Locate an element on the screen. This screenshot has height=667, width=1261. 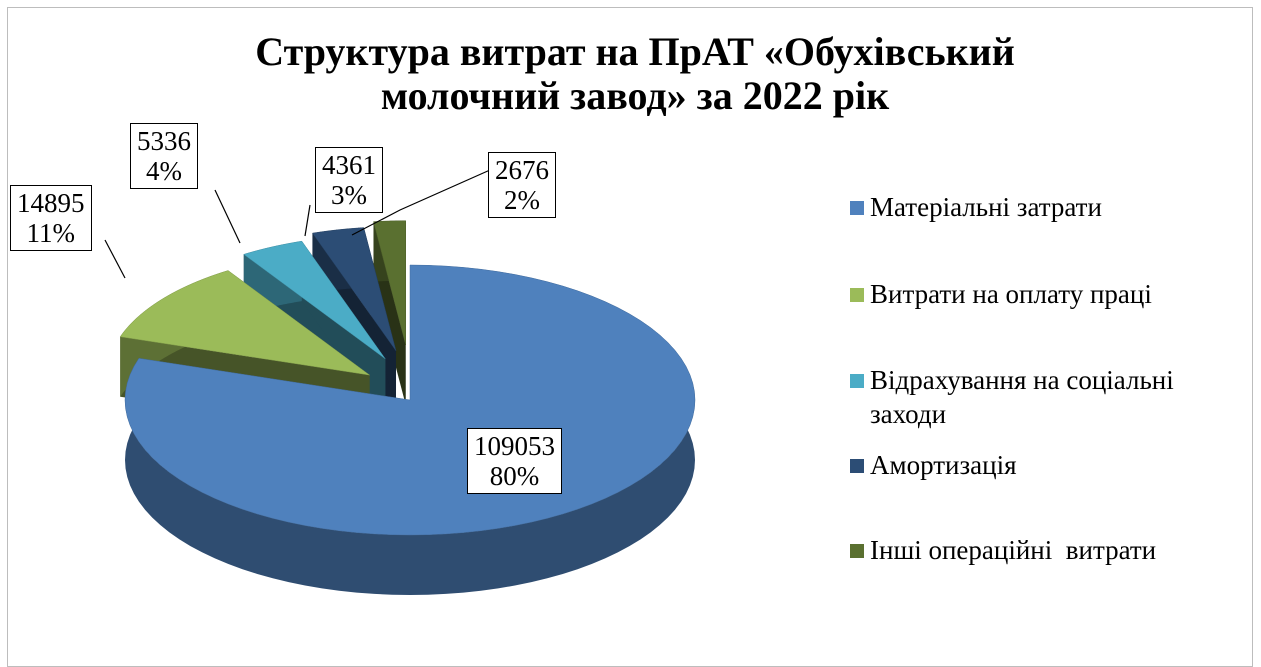
legend-item: Інші операційні витрати is located at coordinates (1040, 550).